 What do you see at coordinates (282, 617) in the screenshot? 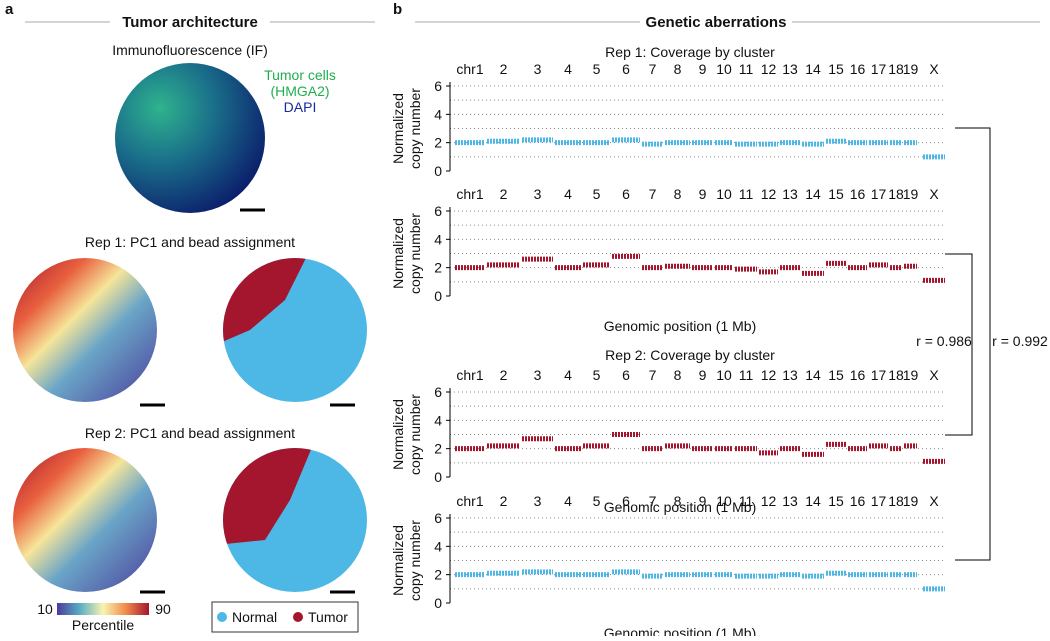
I see `legend: Normal Tumor` at bounding box center [282, 617].